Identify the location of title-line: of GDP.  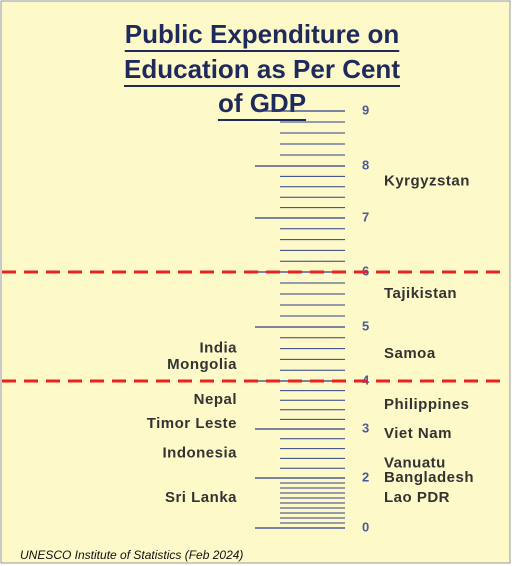
(262, 103).